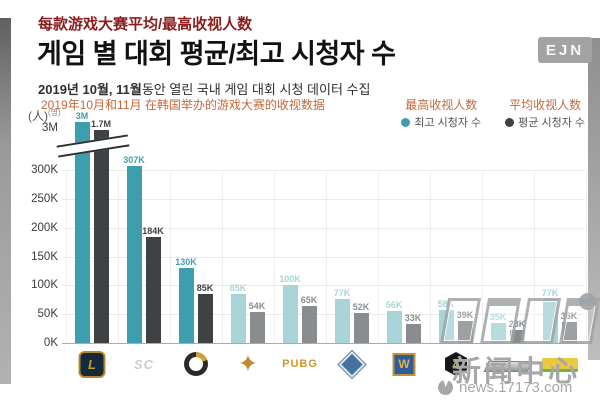 The image size is (600, 400). What do you see at coordinates (44, 227) in the screenshot?
I see `y-axis-tick-label: 200K` at bounding box center [44, 227].